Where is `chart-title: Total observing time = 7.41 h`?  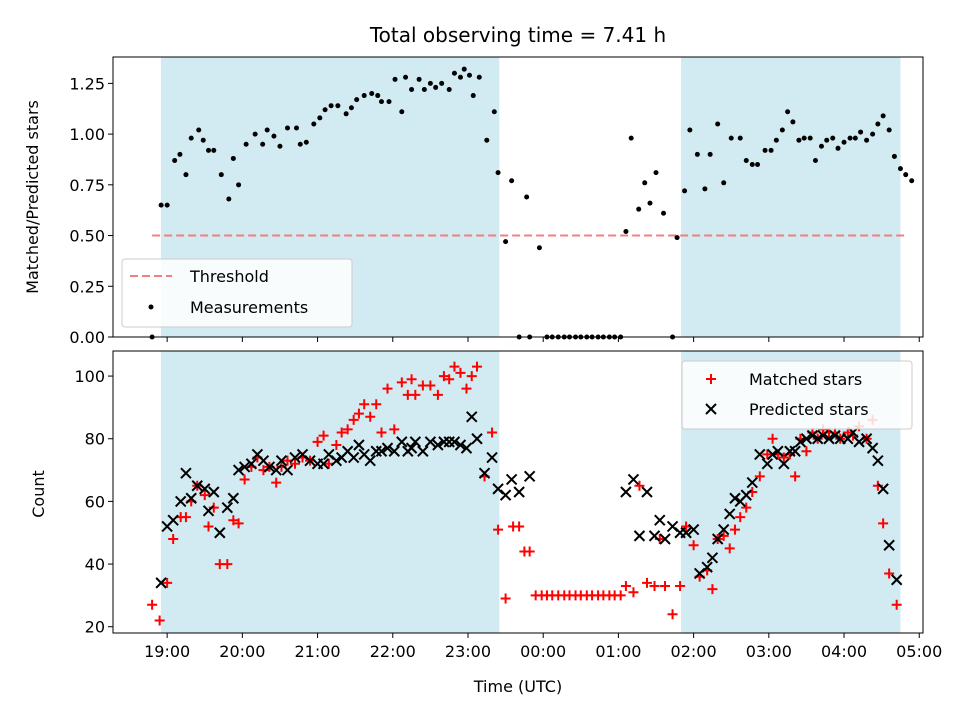
chart-title: Total observing time = 7.41 h is located at coordinates (517, 35).